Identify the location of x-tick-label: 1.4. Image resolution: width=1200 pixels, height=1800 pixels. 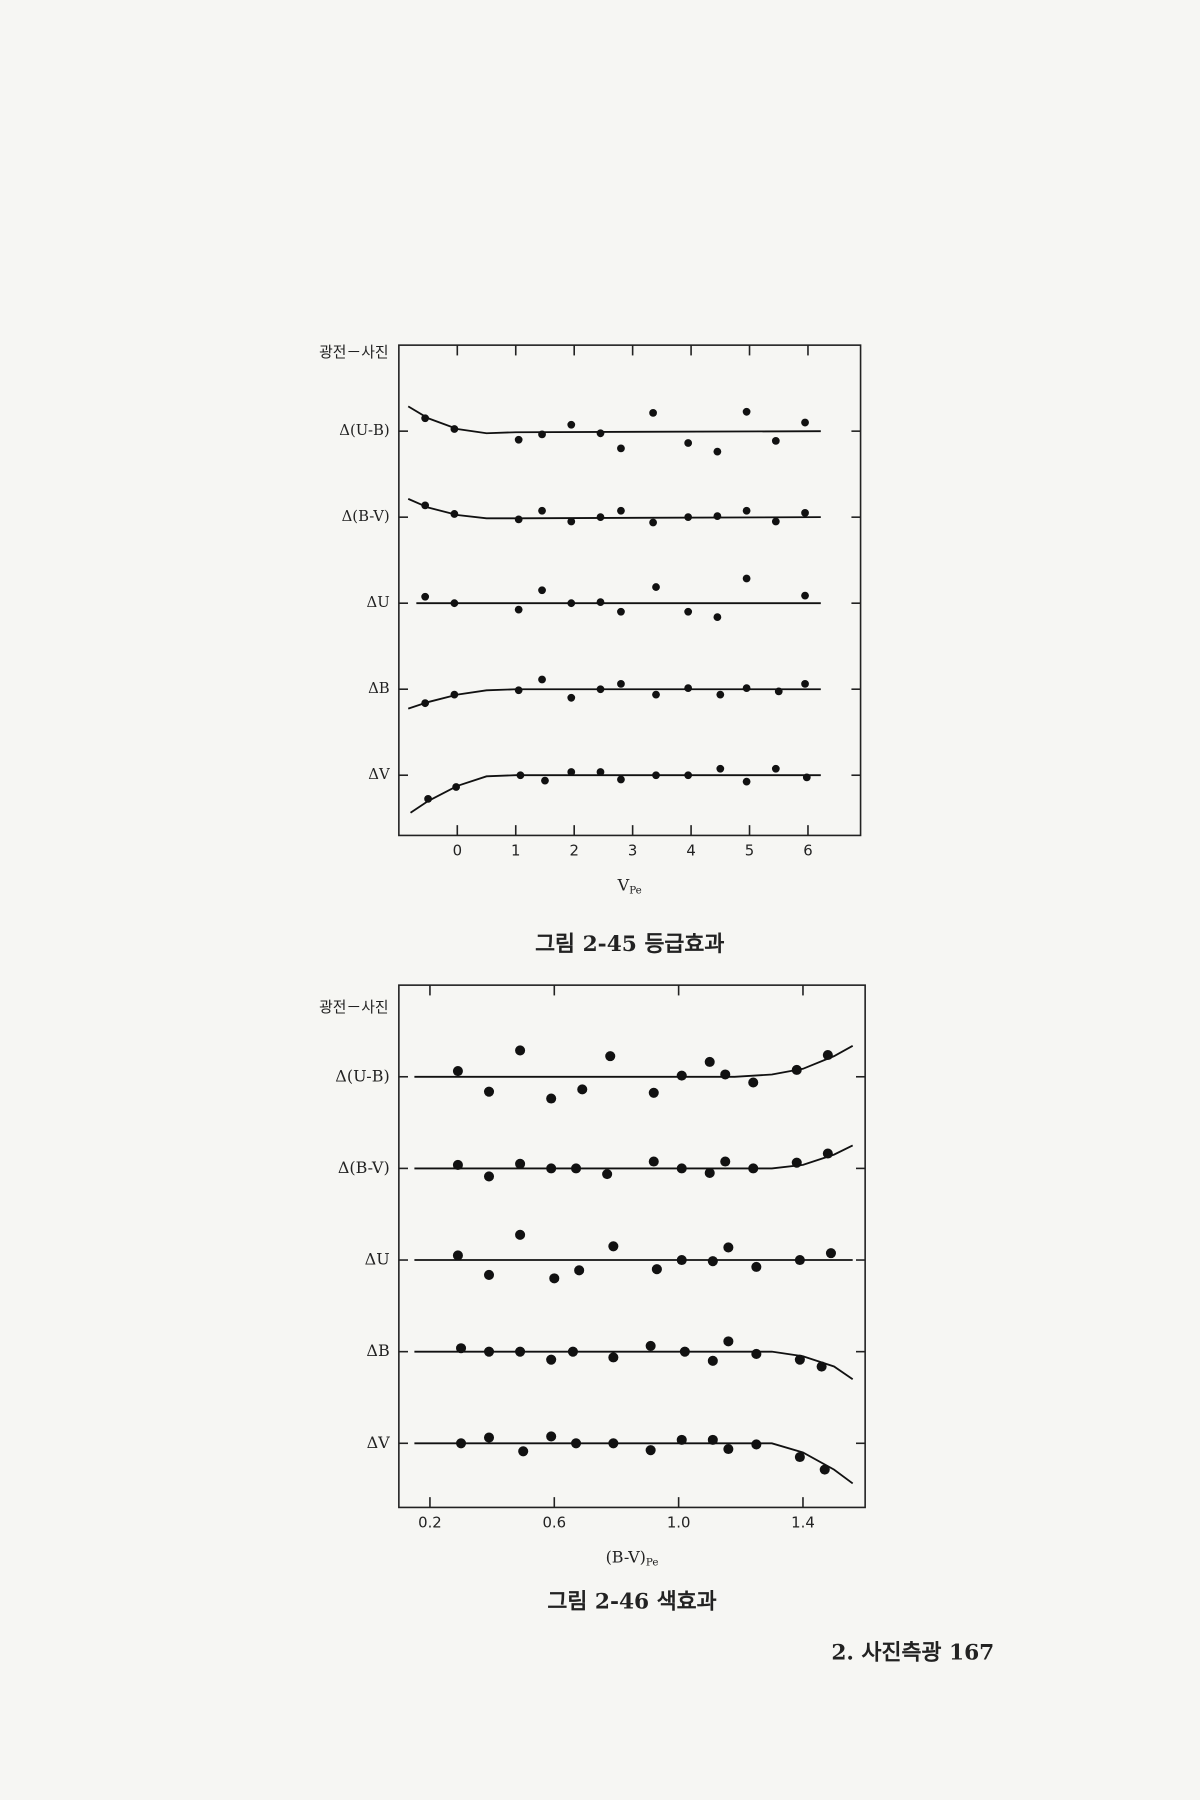
(803, 1522).